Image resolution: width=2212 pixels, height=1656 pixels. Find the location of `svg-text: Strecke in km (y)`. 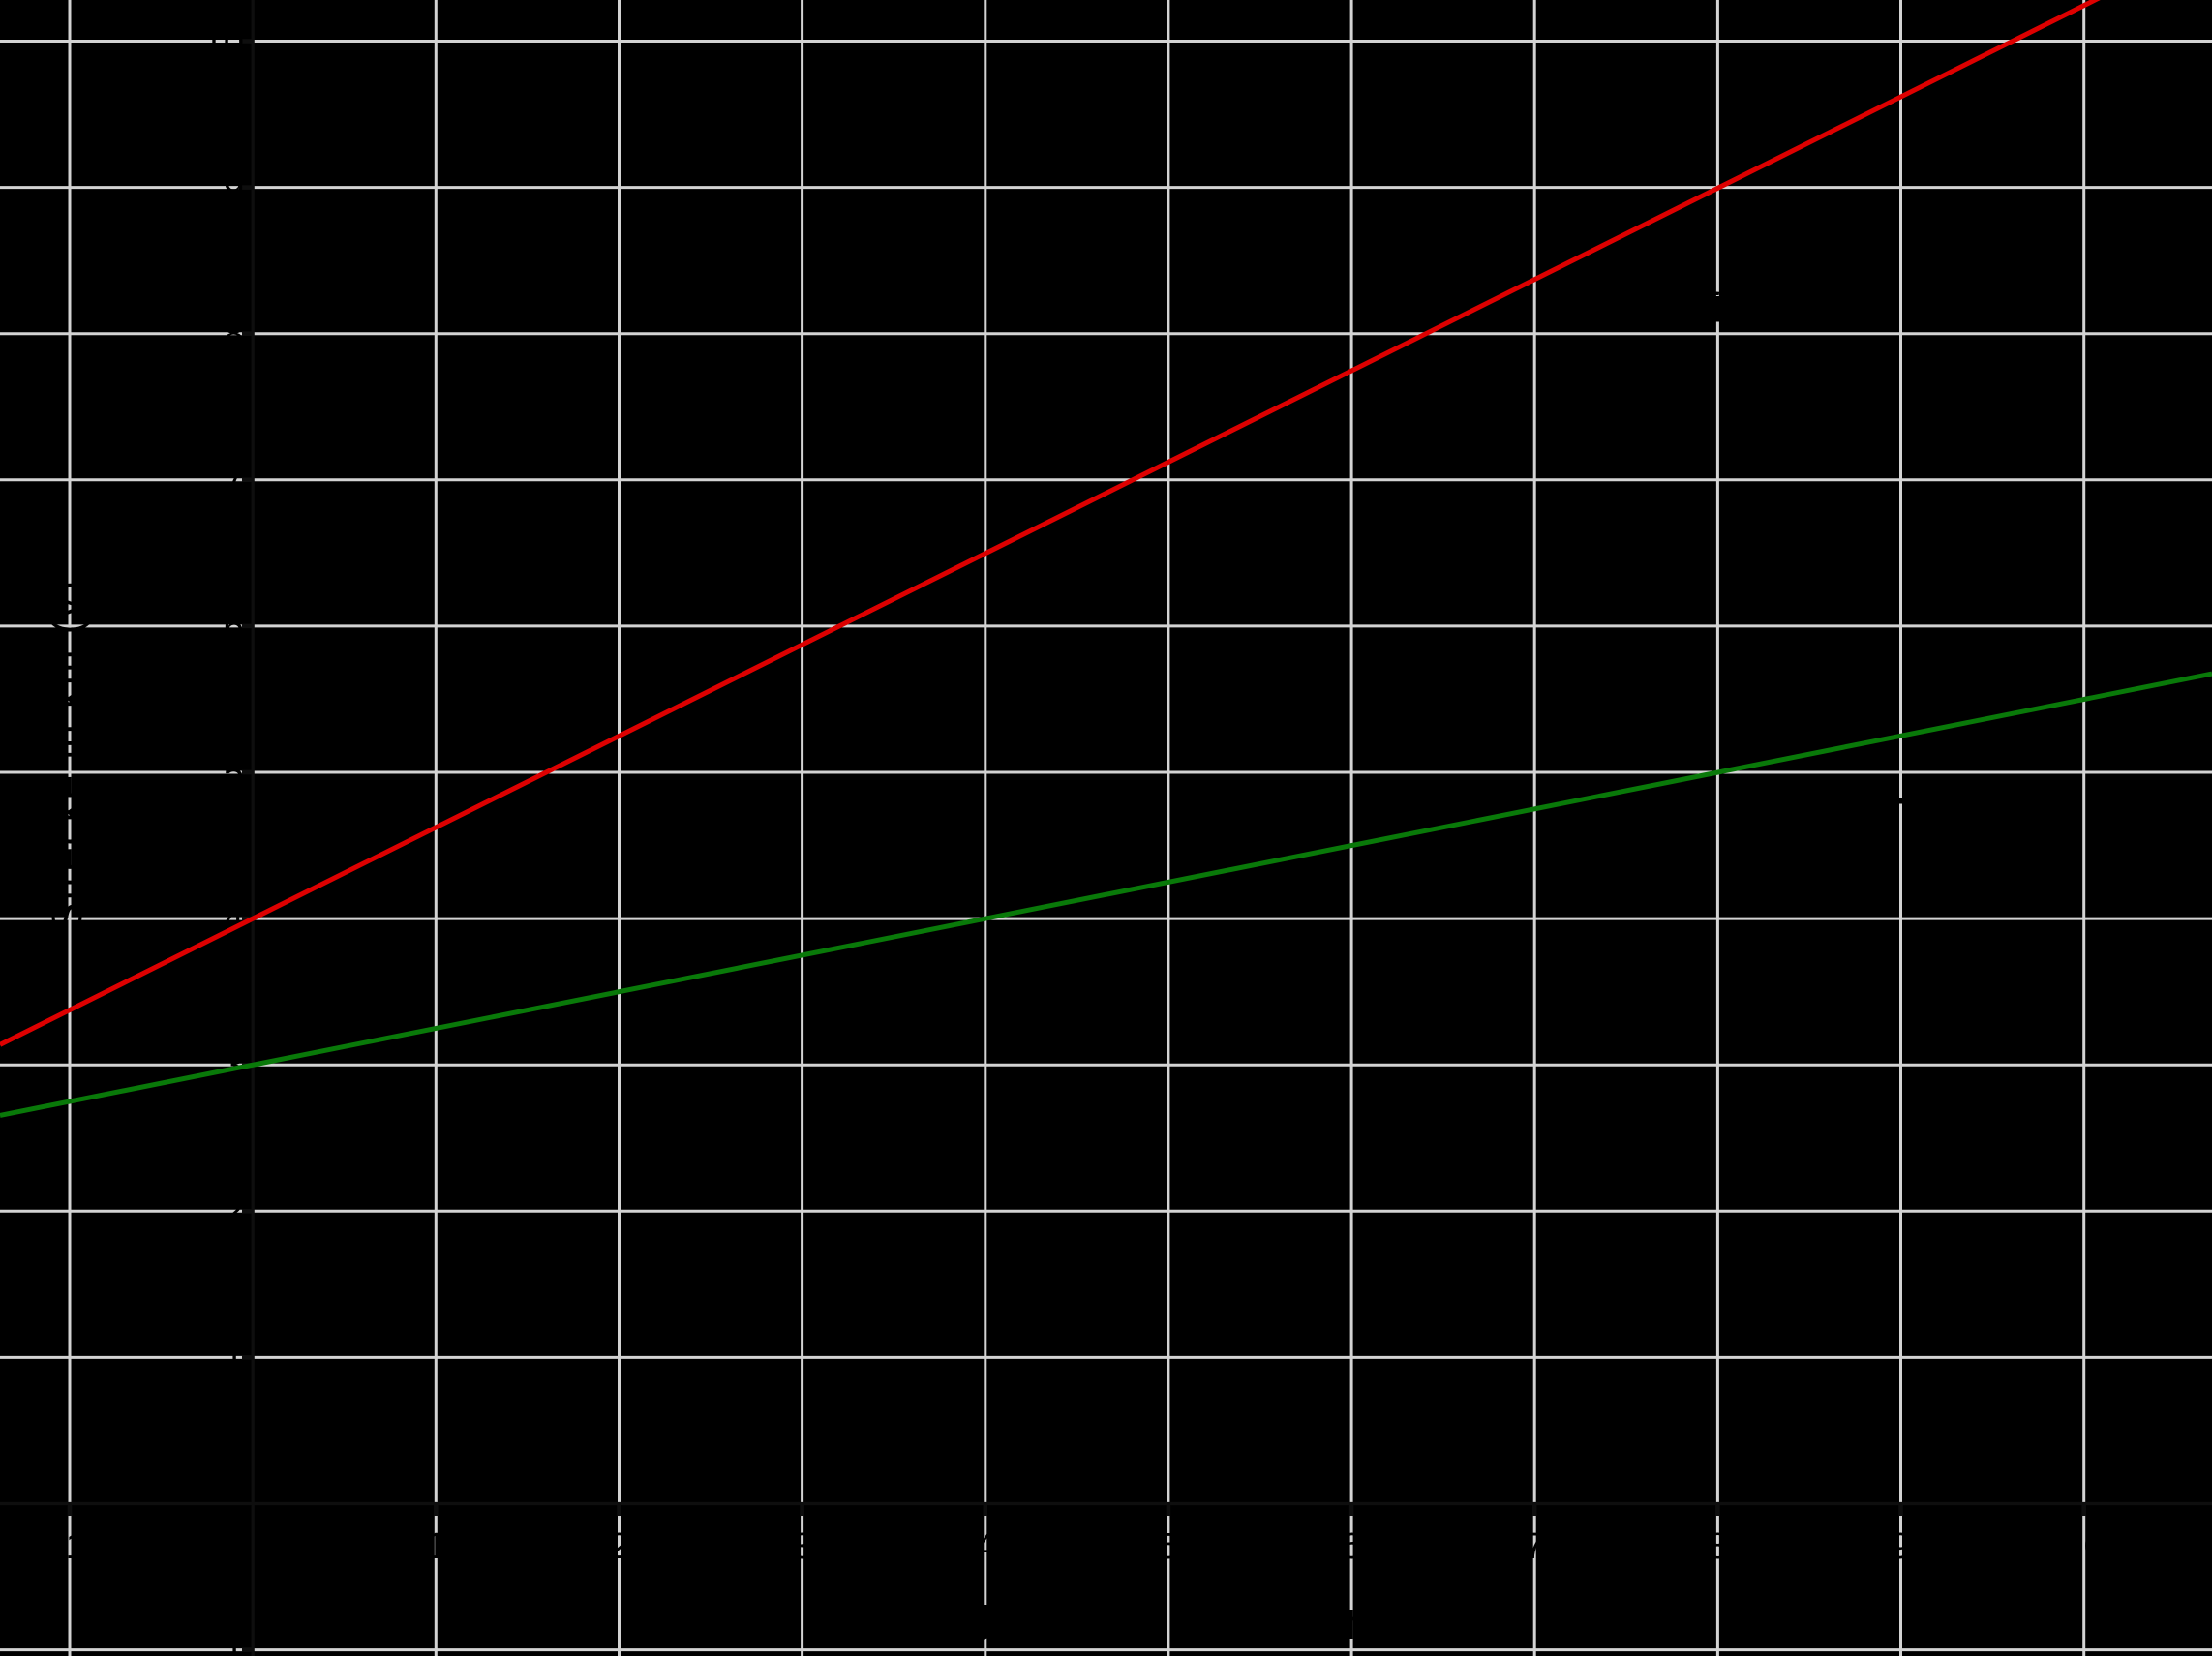

svg-text: Strecke in km (y) is located at coordinates (67, 755).